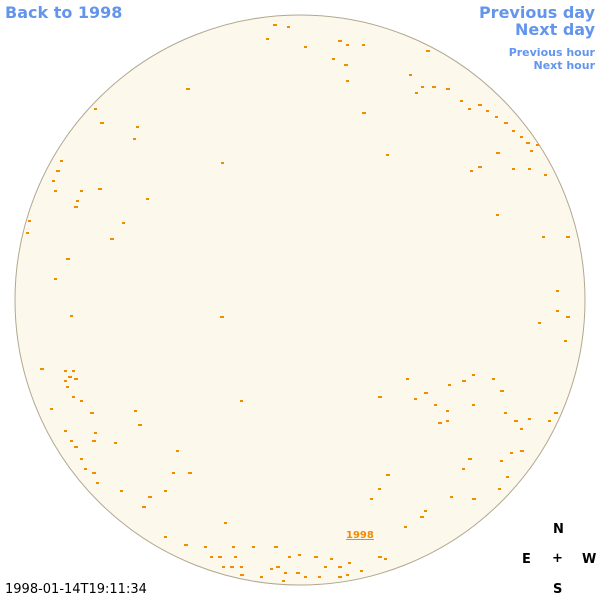 The image size is (600, 600). I want to click on next-hour-link: Next hour, so click(564, 65).